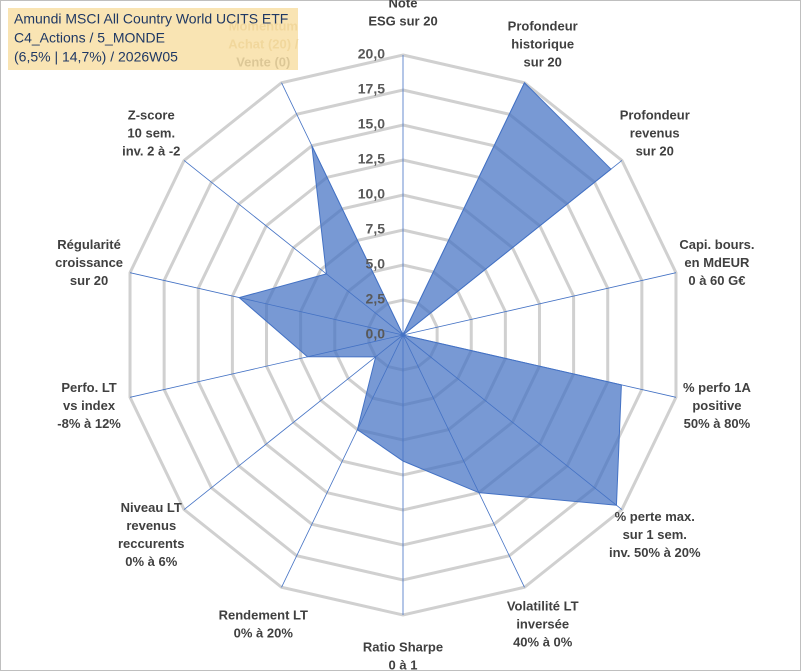 Image resolution: width=801 pixels, height=671 pixels. What do you see at coordinates (151, 19) in the screenshot?
I see `chart-title: Amundi MSCI All Country World UCITS ETF` at bounding box center [151, 19].